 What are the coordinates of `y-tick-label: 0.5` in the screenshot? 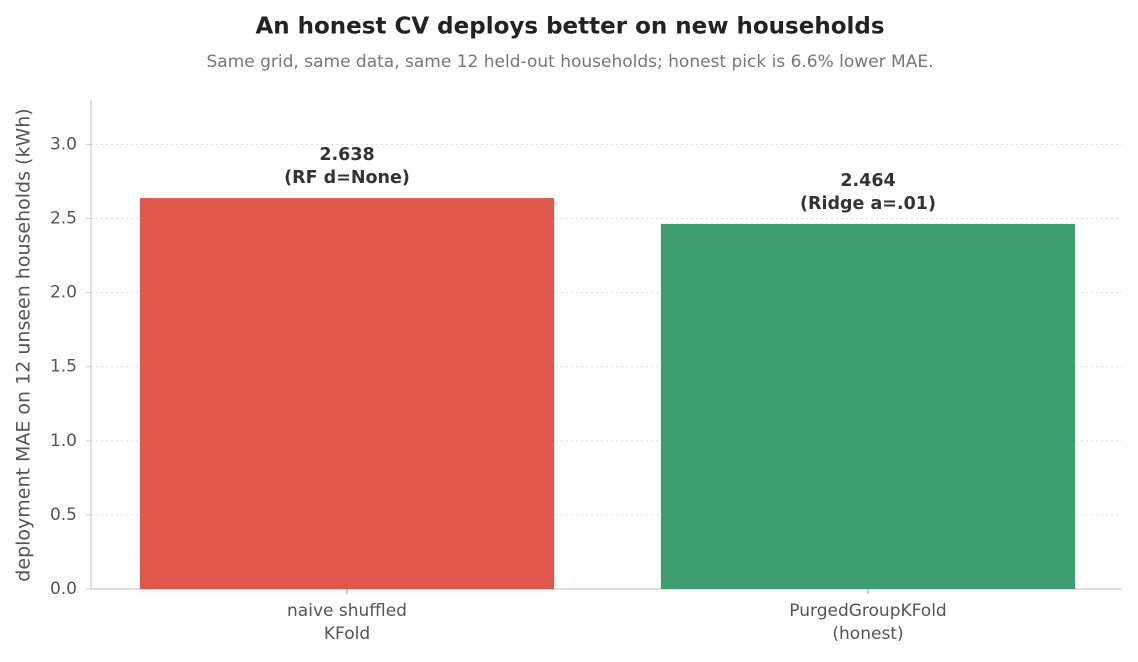 It's located at (63, 515).